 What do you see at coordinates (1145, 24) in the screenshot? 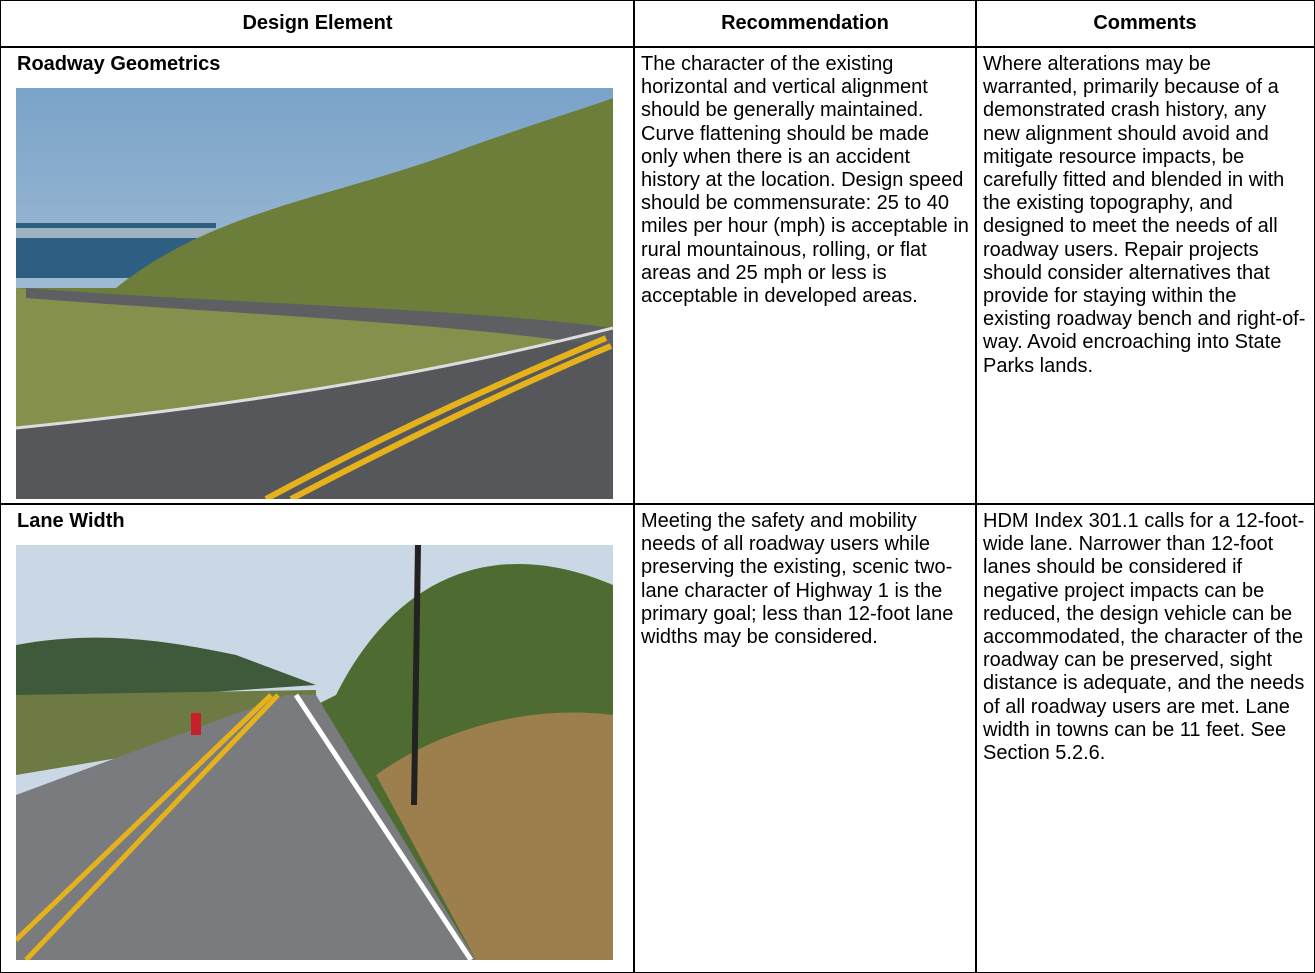
I see `header-cell: Comments` at bounding box center [1145, 24].